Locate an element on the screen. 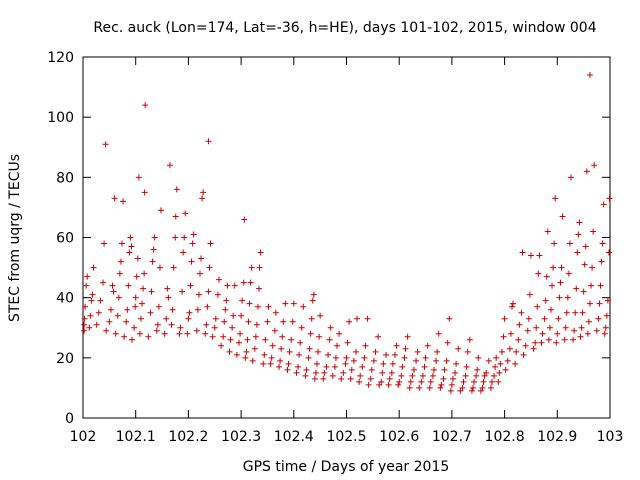  y-tick-label: 120 is located at coordinates (60, 58).